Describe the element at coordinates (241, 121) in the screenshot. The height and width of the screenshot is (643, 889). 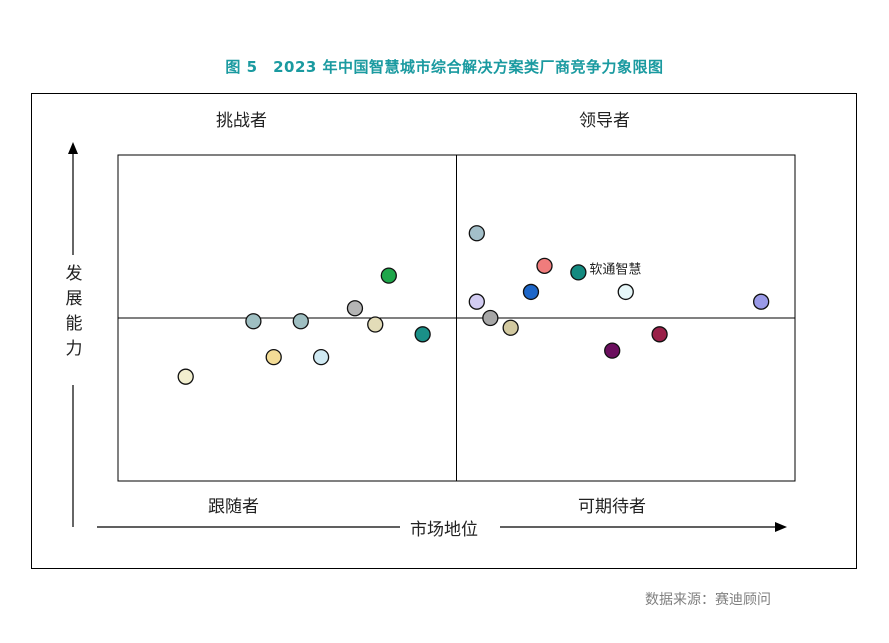
I see `quadrant-label-challengers: 挑战者` at that location.